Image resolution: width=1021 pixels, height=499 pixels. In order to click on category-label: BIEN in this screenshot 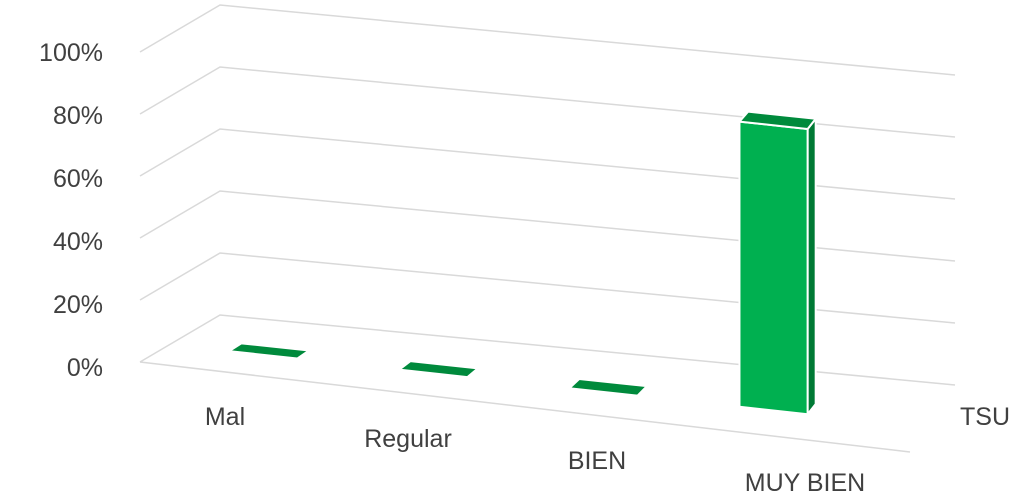, I will do `click(597, 461)`.